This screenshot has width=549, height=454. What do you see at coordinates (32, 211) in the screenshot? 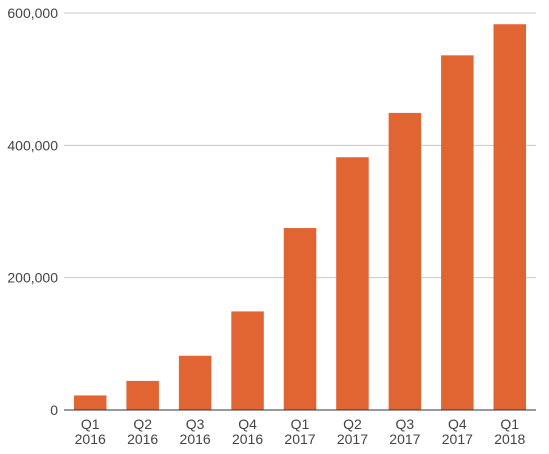
I see `y-axis-ticks: 0 200,000 400,000 600,000` at bounding box center [32, 211].